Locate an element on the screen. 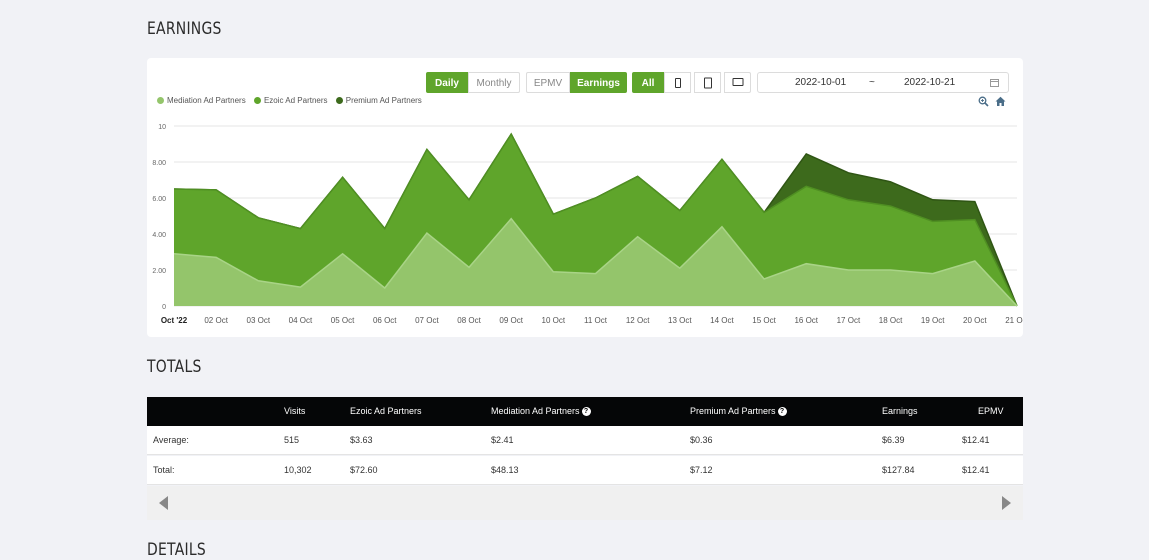 Image resolution: width=1149 pixels, height=560 pixels. x-tick-label: 17 Oct is located at coordinates (849, 320).